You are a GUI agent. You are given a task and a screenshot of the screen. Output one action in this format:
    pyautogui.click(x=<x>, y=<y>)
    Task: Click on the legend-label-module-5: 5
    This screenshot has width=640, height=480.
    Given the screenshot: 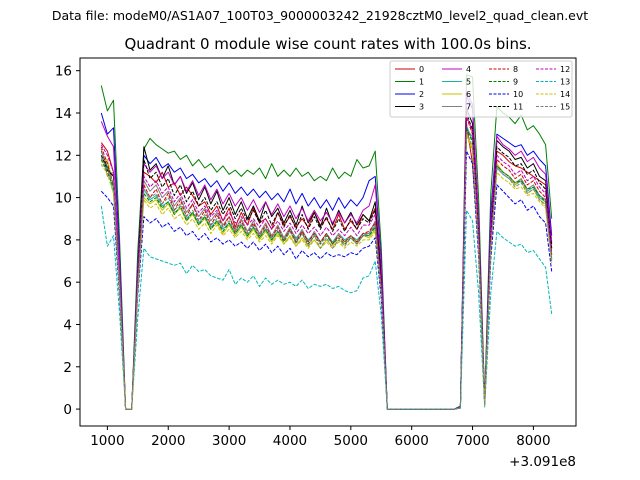 What is the action you would take?
    pyautogui.click(x=468, y=82)
    